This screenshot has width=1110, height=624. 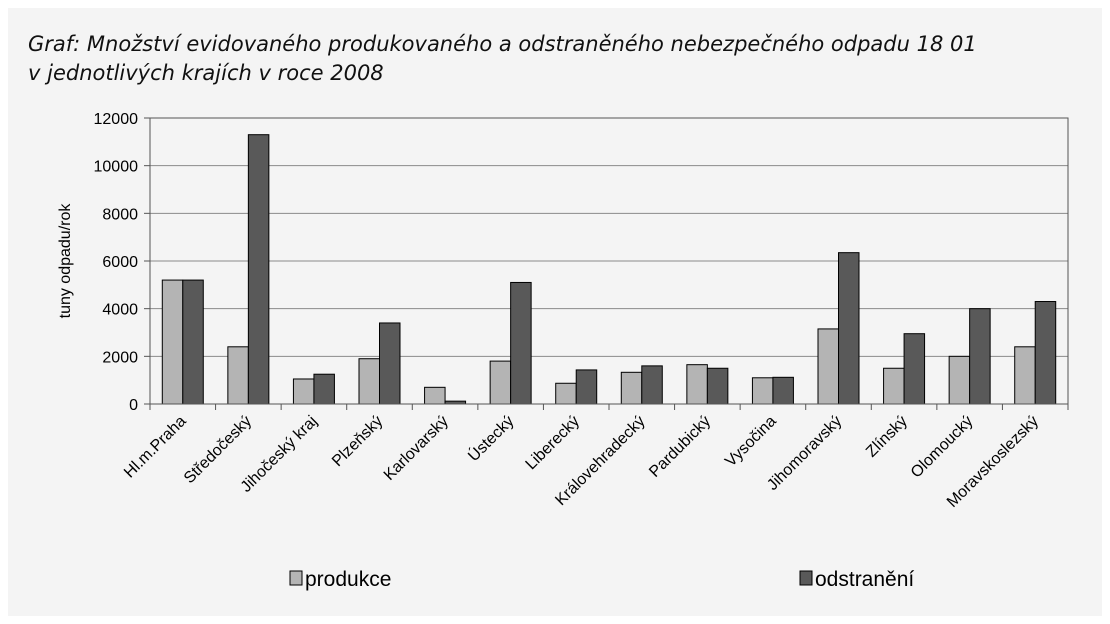 I want to click on bar-odstranění-13, so click(x=1045, y=353).